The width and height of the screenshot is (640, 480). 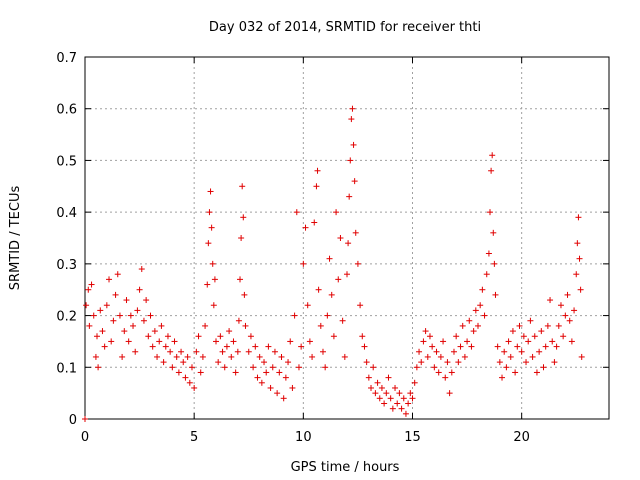 I want to click on y-tick-label: 0.1, so click(x=66, y=368).